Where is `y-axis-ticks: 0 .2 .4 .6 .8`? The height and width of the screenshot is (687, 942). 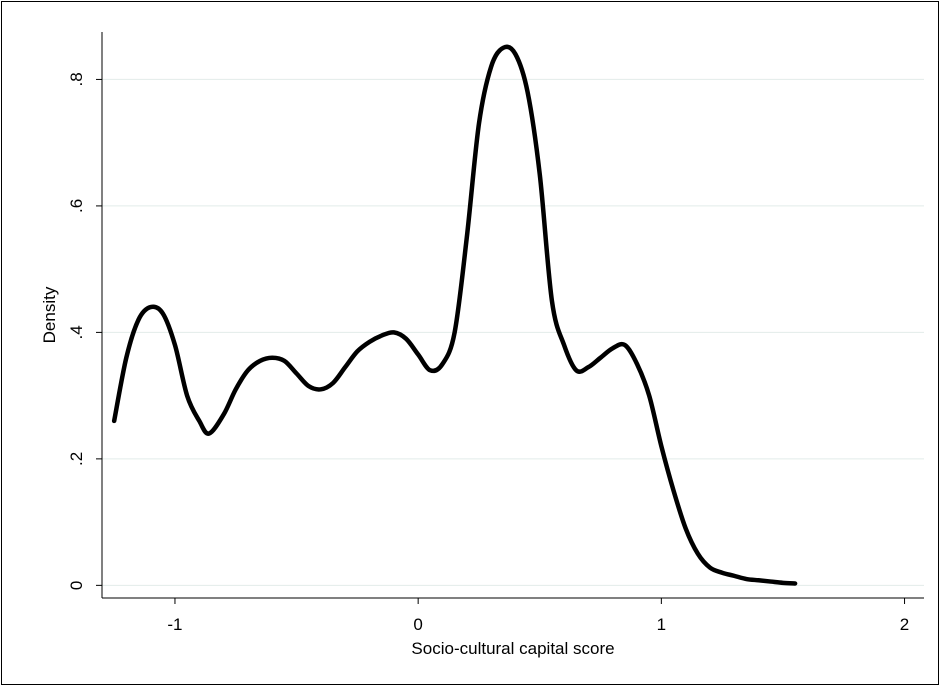
y-axis-ticks: 0 .2 .4 .6 .8 is located at coordinates (84, 331).